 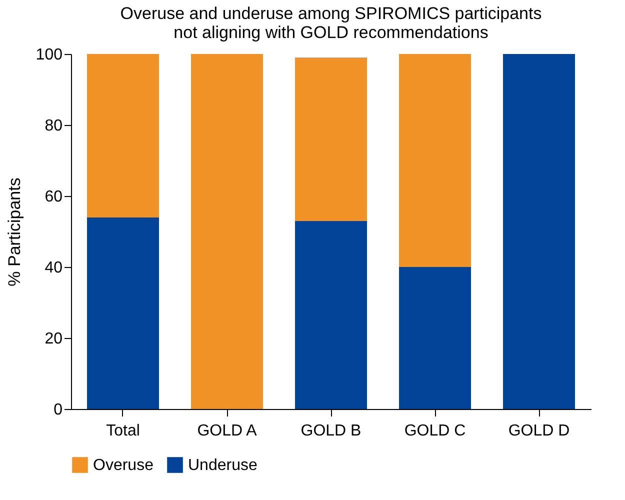 What do you see at coordinates (14, 232) in the screenshot?
I see `y-axis-title: % Participants` at bounding box center [14, 232].